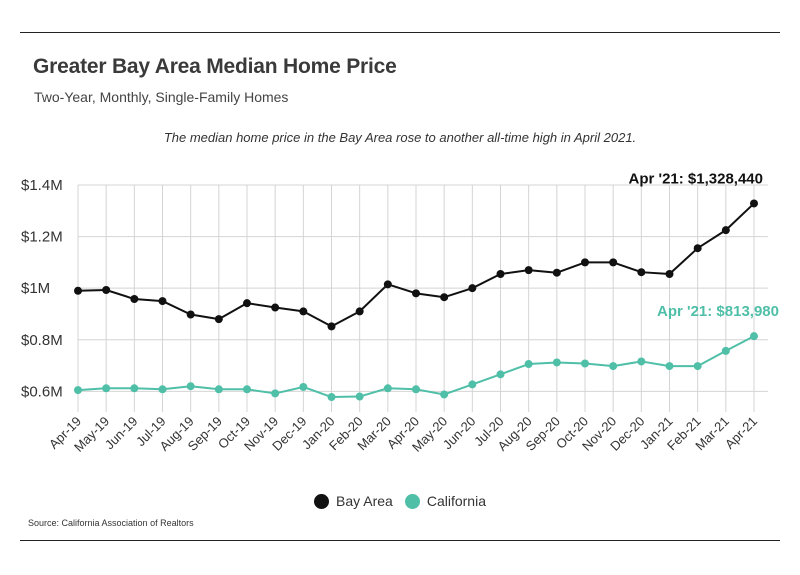  I want to click on chart-title: Greater Bay Area Median Home Price, so click(215, 66).